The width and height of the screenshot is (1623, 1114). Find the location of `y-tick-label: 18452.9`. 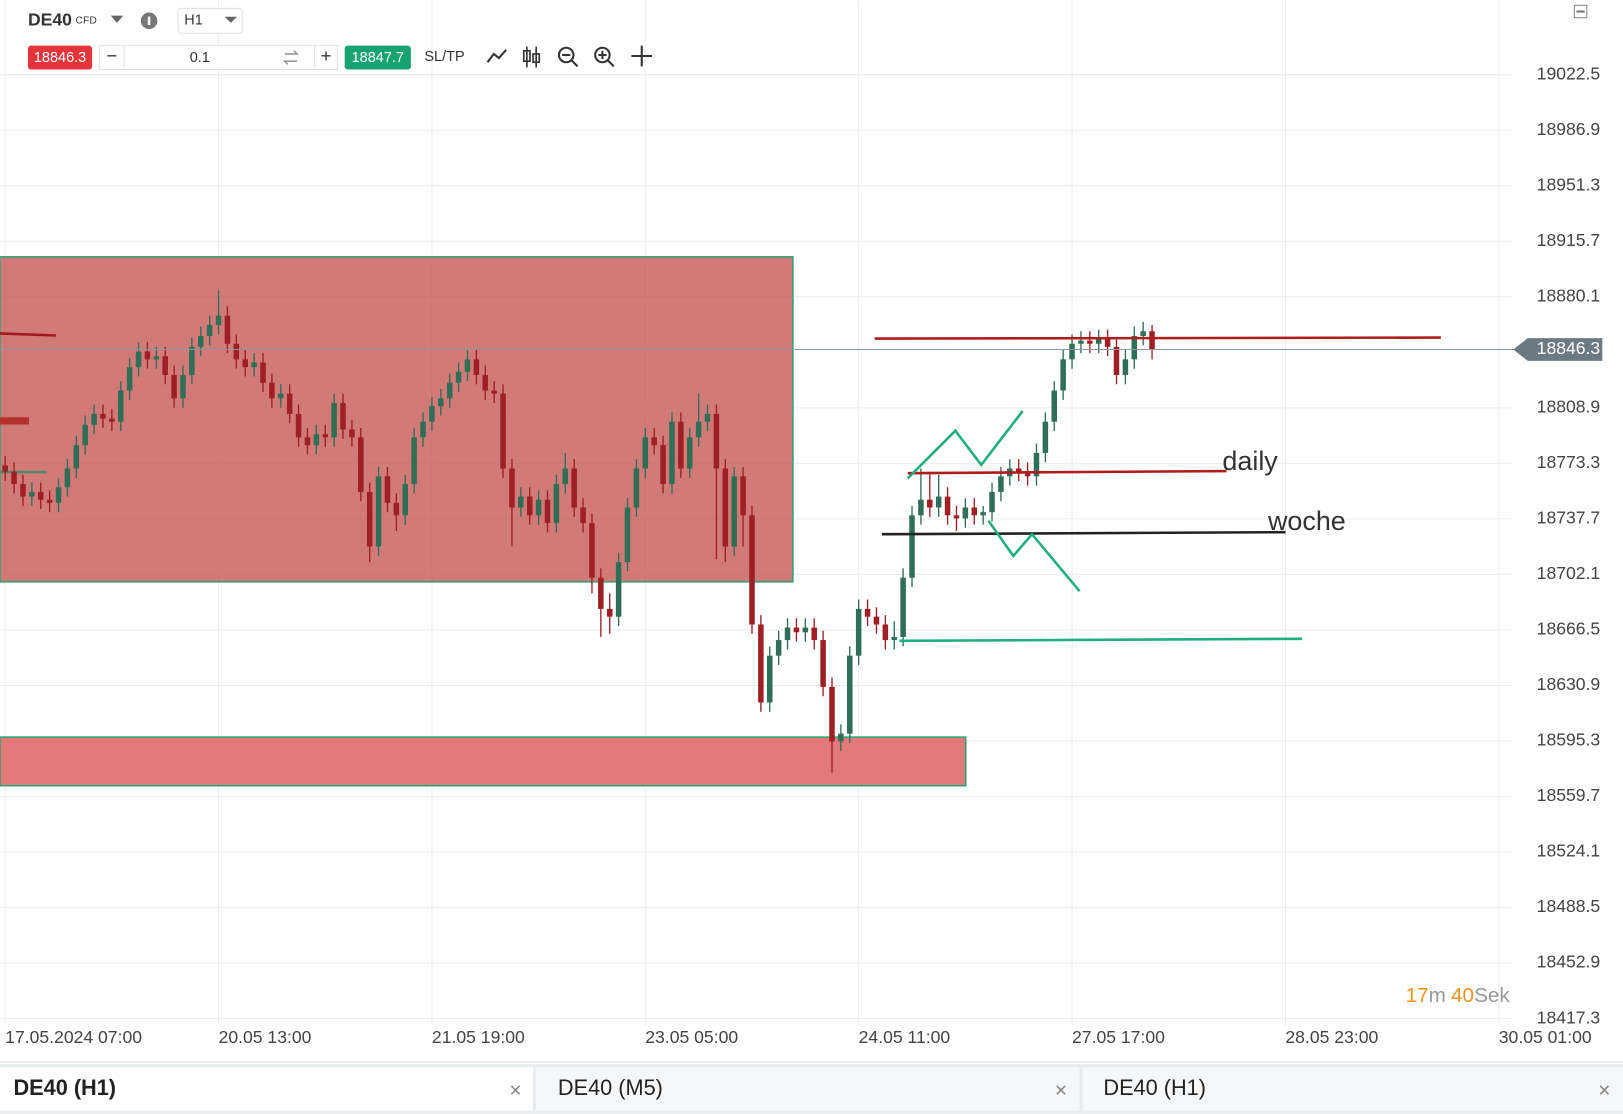

y-tick-label: 18452.9 is located at coordinates (1569, 962).